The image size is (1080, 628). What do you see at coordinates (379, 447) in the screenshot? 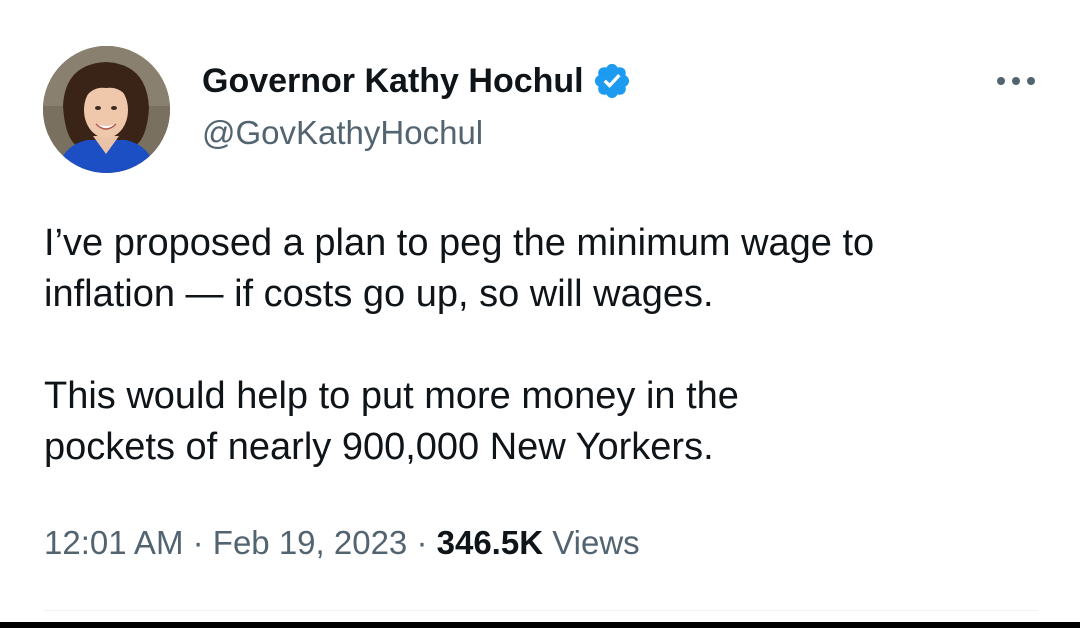
I see `tweet-line: pockets of nearly 900,000 New Yorkers.` at bounding box center [379, 447].